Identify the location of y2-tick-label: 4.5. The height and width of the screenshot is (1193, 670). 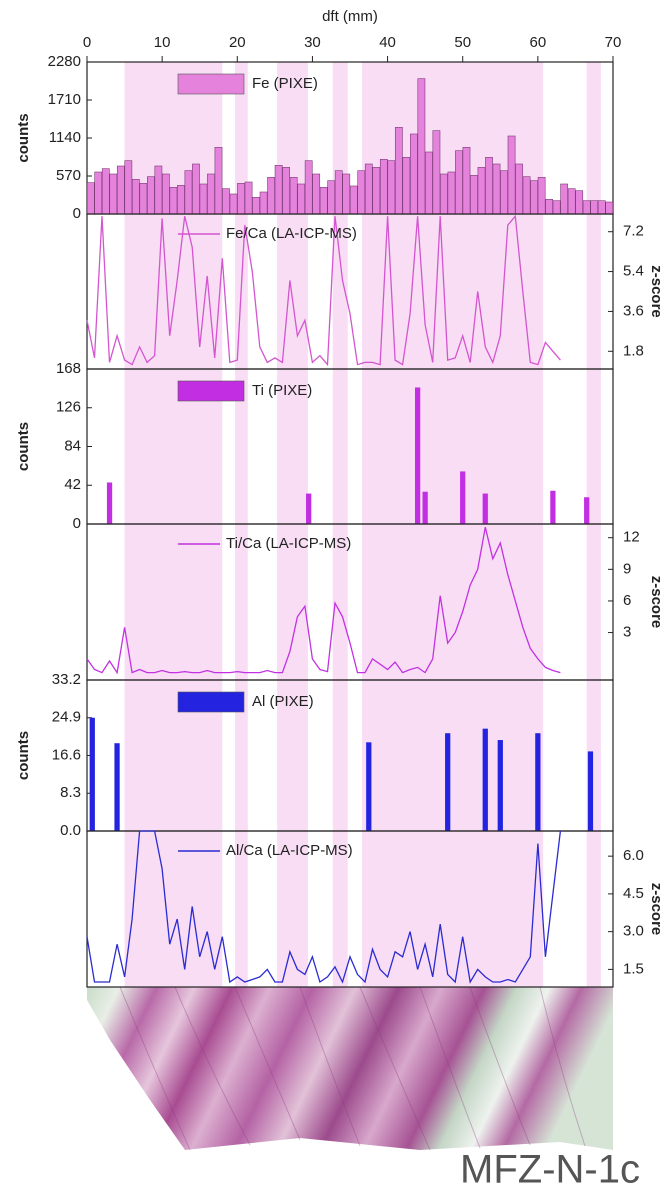
(633, 893).